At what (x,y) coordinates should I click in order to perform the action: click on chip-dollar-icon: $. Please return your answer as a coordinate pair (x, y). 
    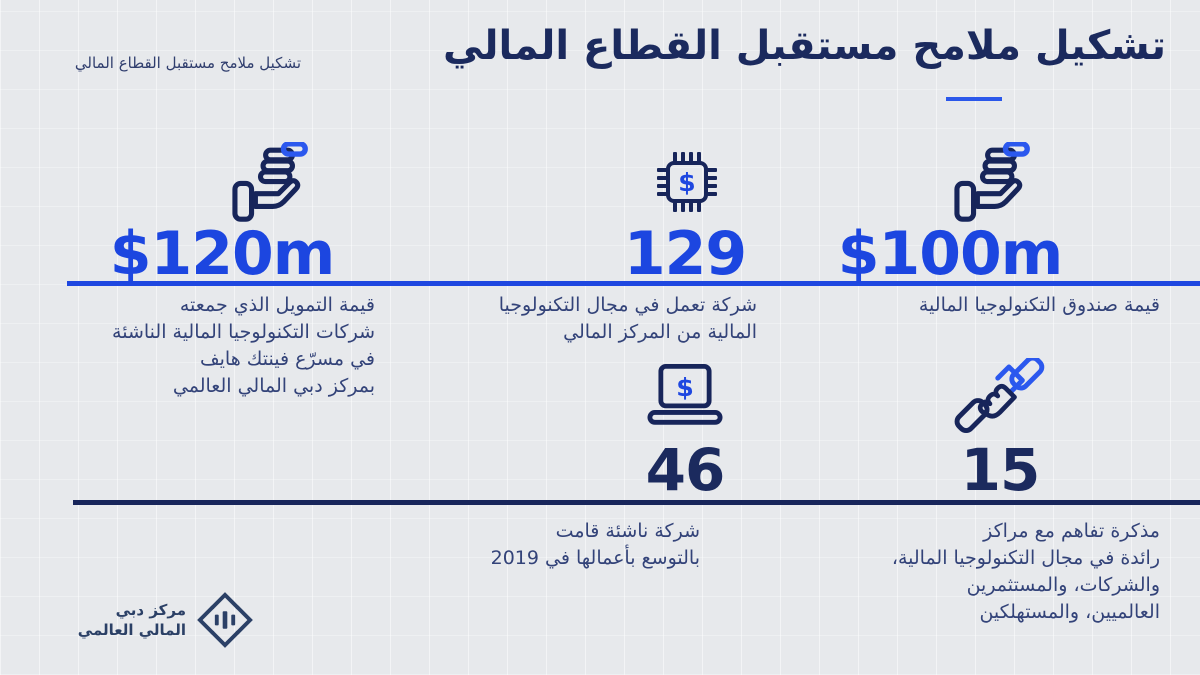
    Looking at the image, I should click on (687, 182).